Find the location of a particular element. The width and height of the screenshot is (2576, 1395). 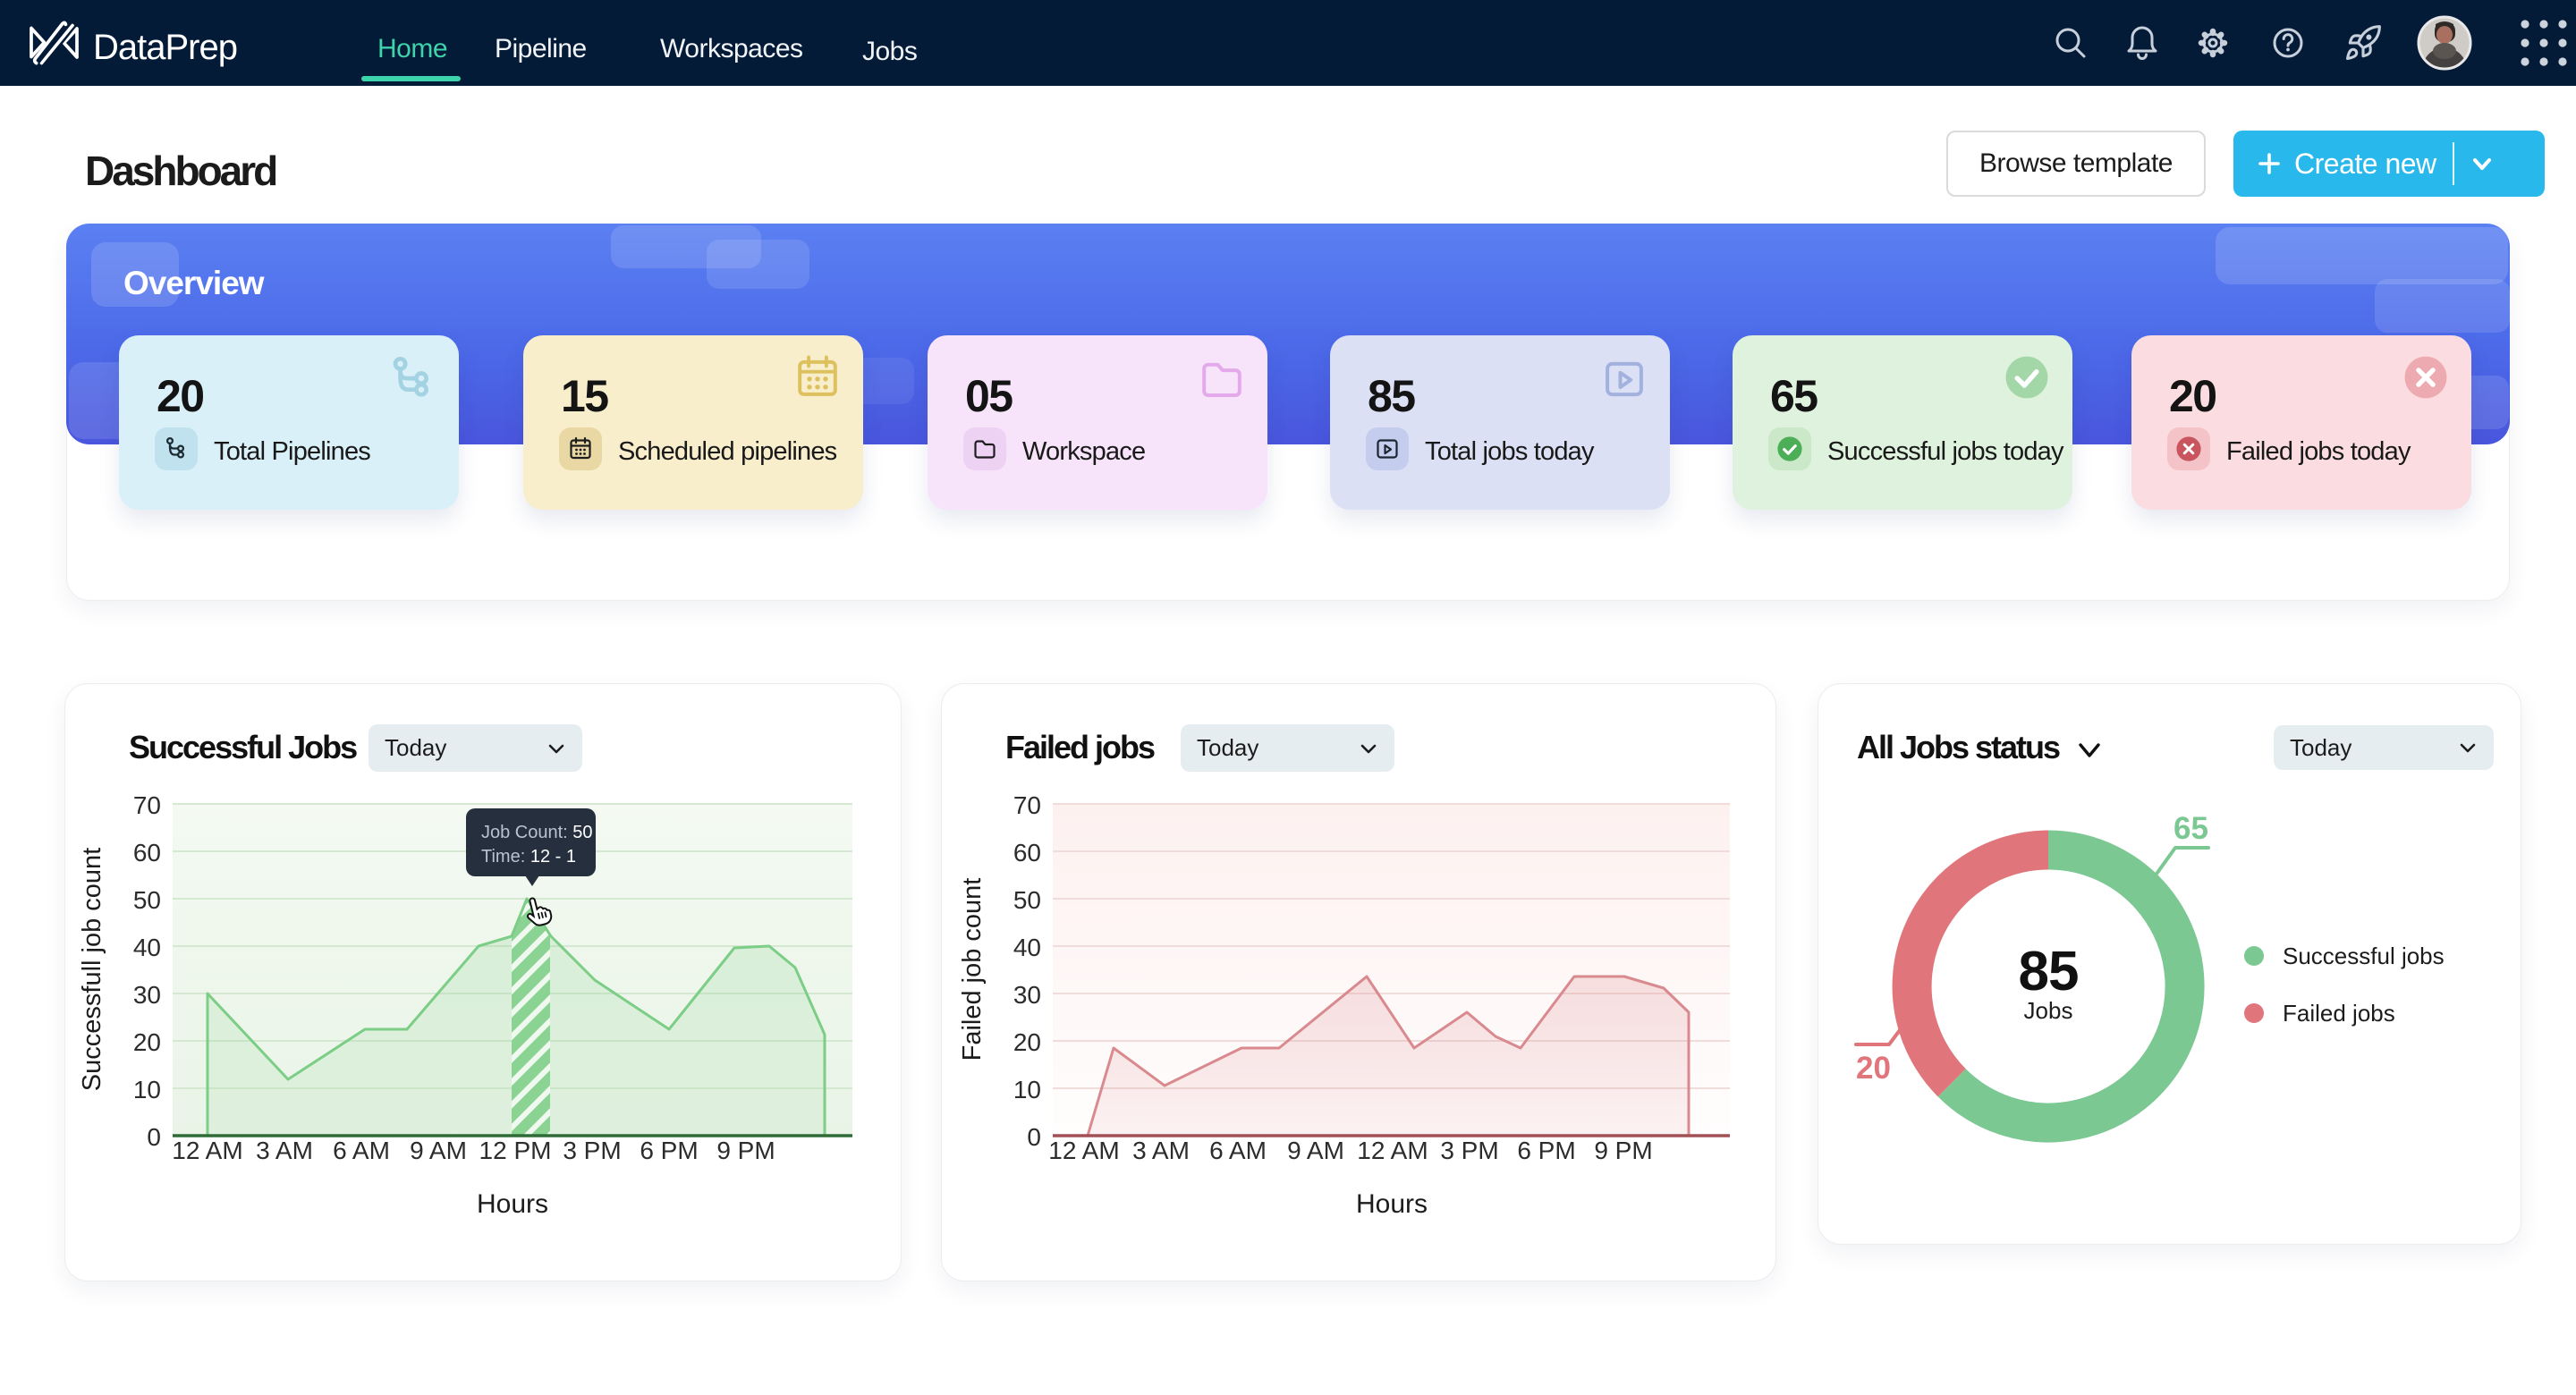

svg-text: 65 is located at coordinates (2191, 828).